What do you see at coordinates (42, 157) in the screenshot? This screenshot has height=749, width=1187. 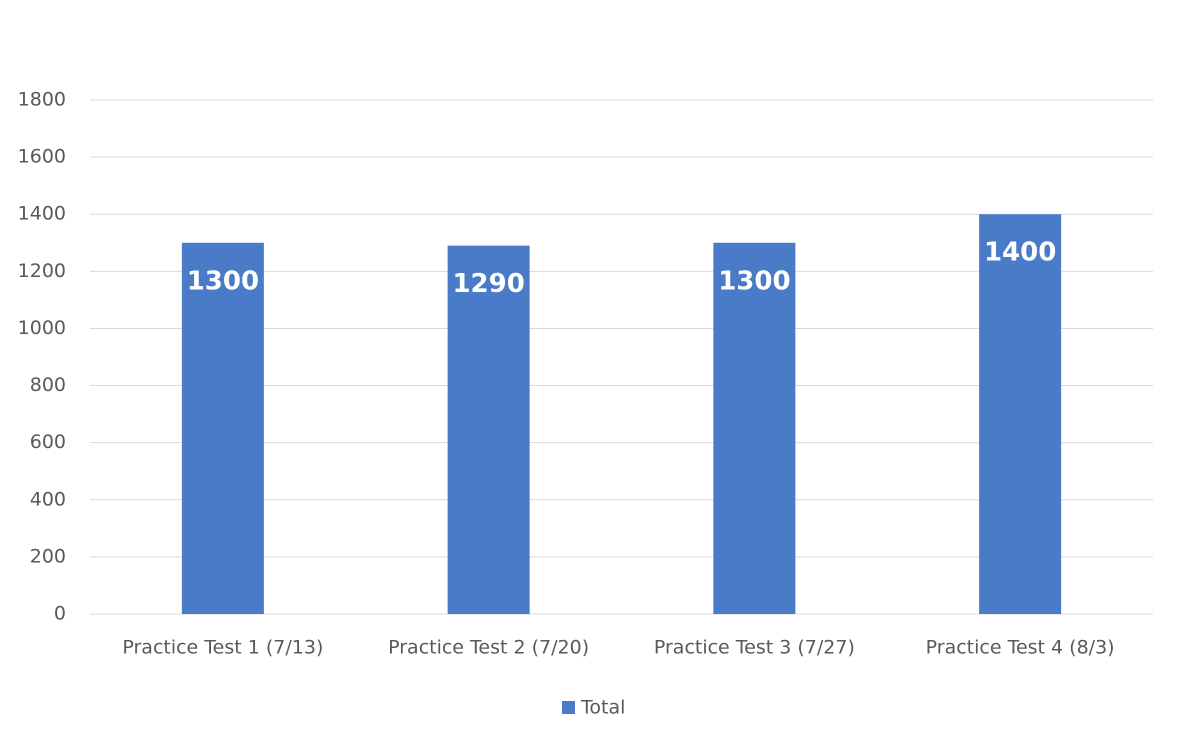 I see `y-tick-label: 1600` at bounding box center [42, 157].